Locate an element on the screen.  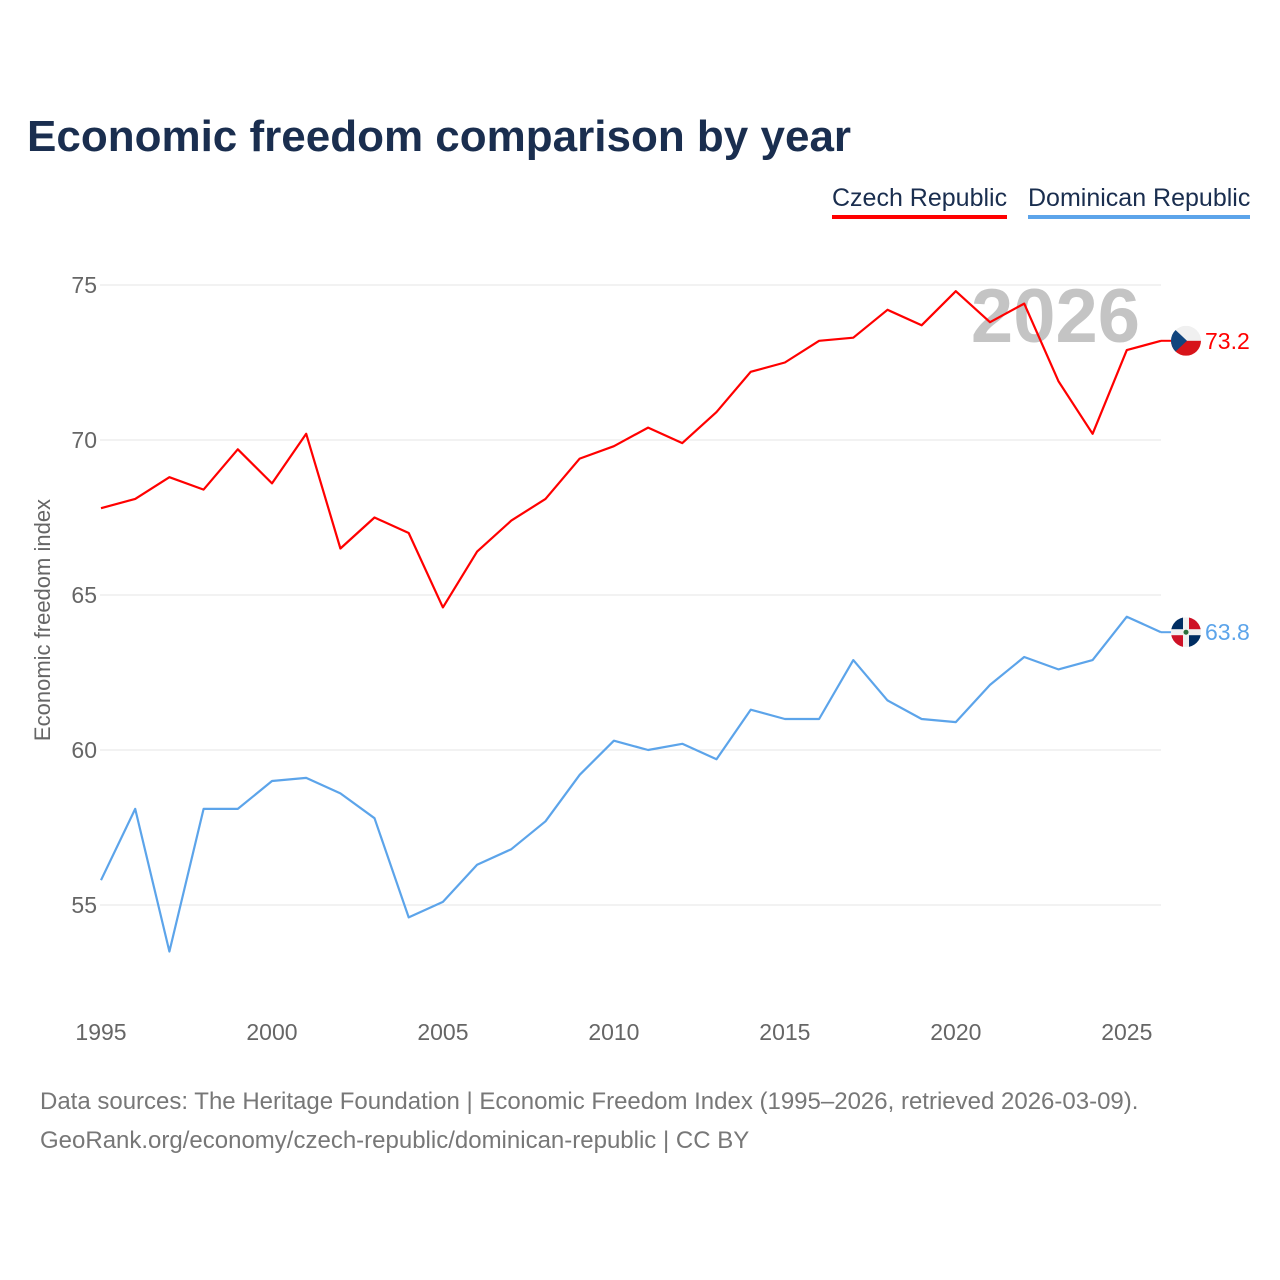
legend-dominican-republic: Dominican Republic is located at coordinates (1139, 201).